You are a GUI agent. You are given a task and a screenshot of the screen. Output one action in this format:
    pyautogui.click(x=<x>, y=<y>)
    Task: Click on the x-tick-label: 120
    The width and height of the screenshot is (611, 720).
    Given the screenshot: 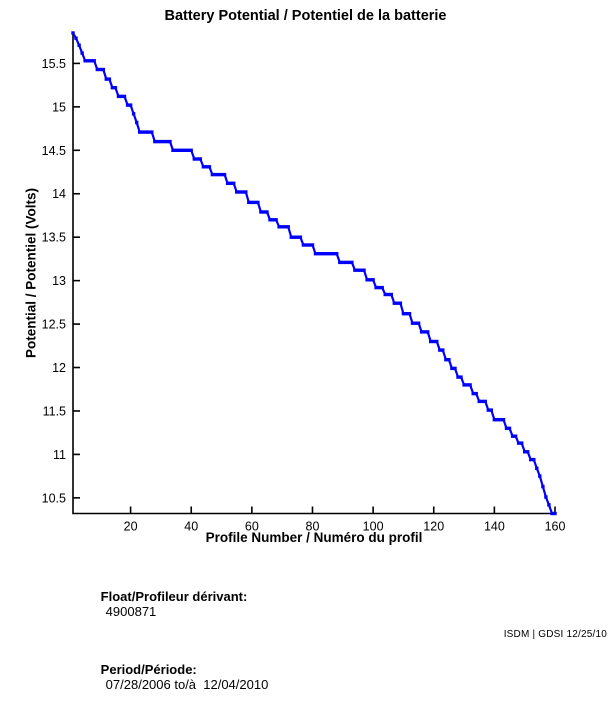 What is the action you would take?
    pyautogui.click(x=433, y=527)
    